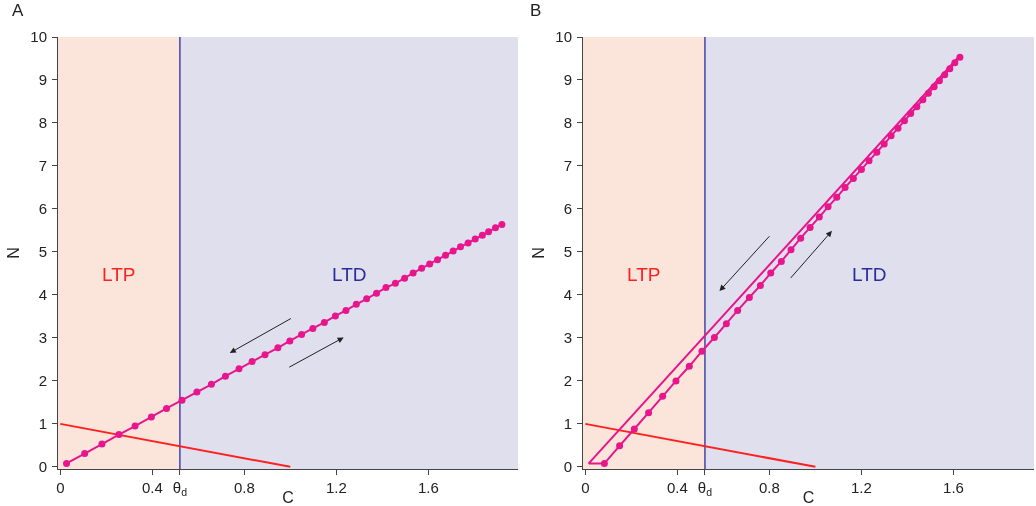 This screenshot has width=1036, height=506. Describe the element at coordinates (18, 10) in the screenshot. I see `chart-title: A` at that location.